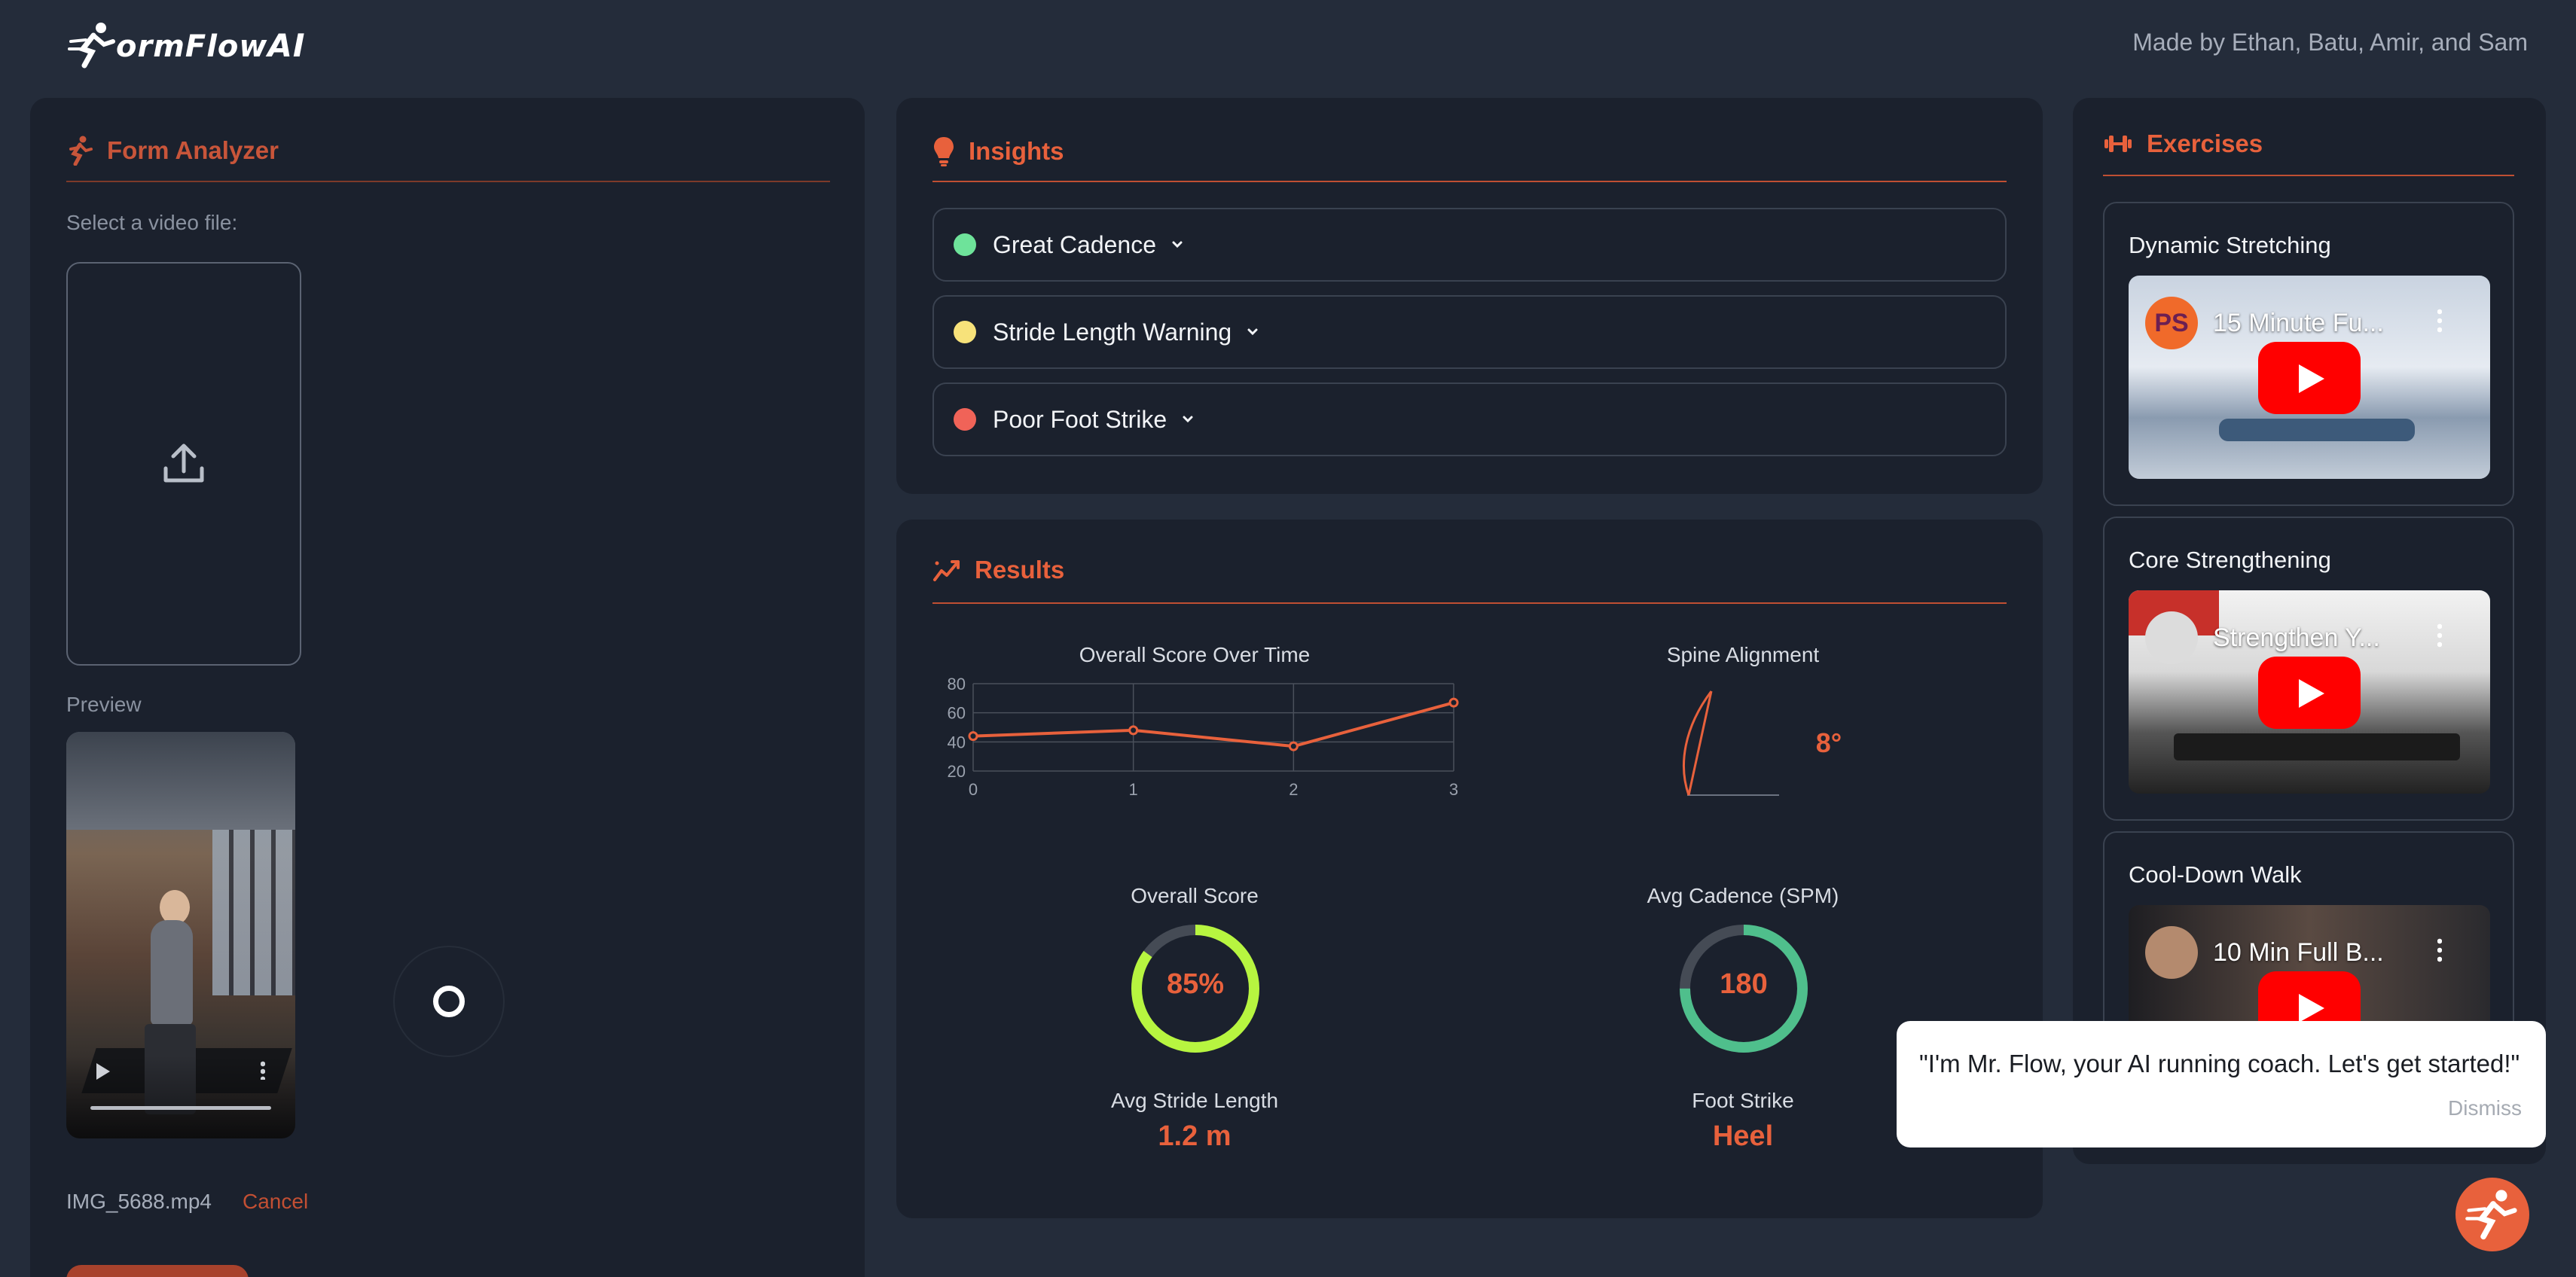  What do you see at coordinates (1469, 332) in the screenshot?
I see `insight-stride-length-warning: Stride Length Warning` at bounding box center [1469, 332].